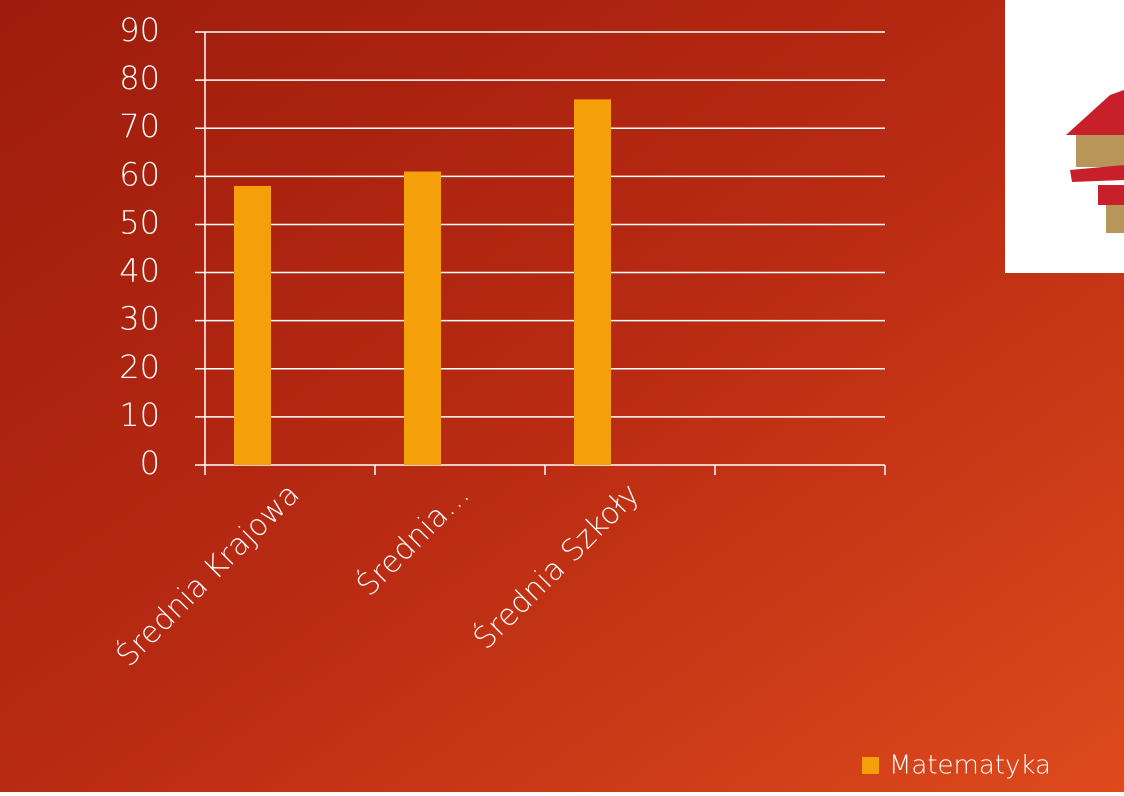  I want to click on y-tick-label: 20, so click(139, 367).